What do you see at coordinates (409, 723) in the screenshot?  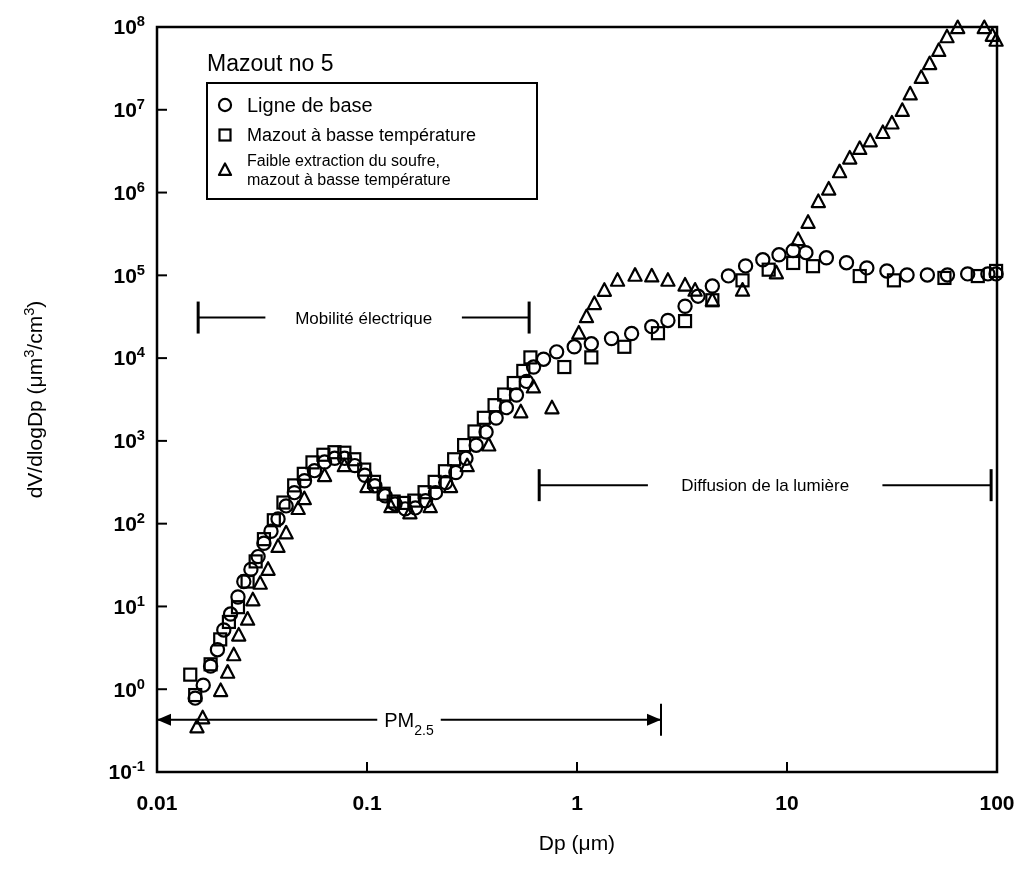 I see `annotation: PM$_{2.5}$` at bounding box center [409, 723].